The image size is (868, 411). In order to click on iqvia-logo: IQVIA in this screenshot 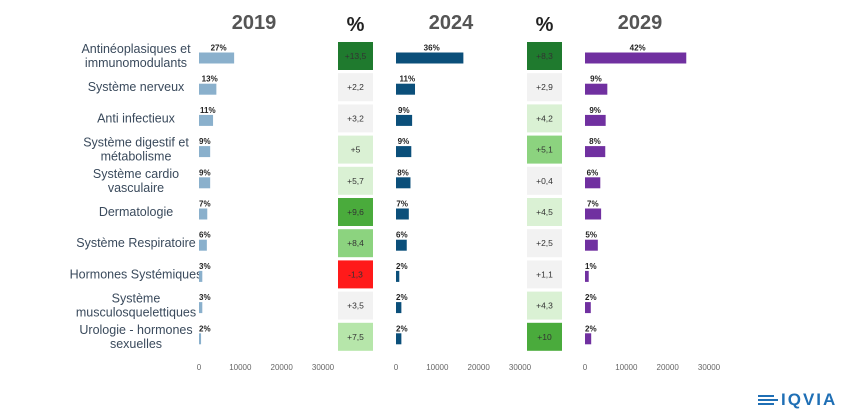, I will do `click(797, 400)`.